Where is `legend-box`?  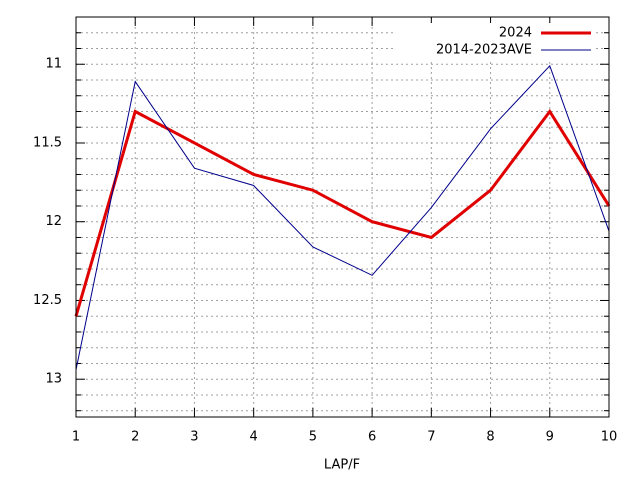
legend-box is located at coordinates (496, 42).